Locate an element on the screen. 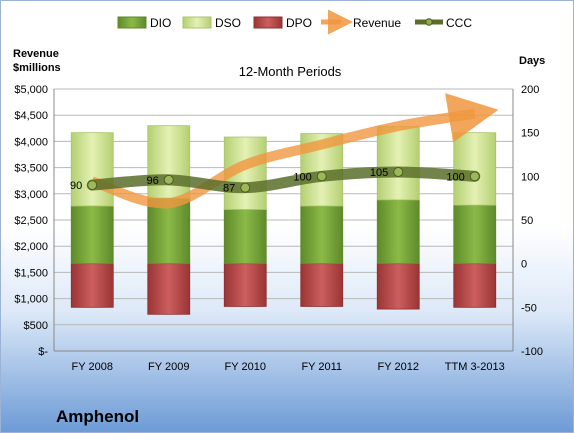 The width and height of the screenshot is (574, 433). right-axis-title: Days is located at coordinates (532, 61).